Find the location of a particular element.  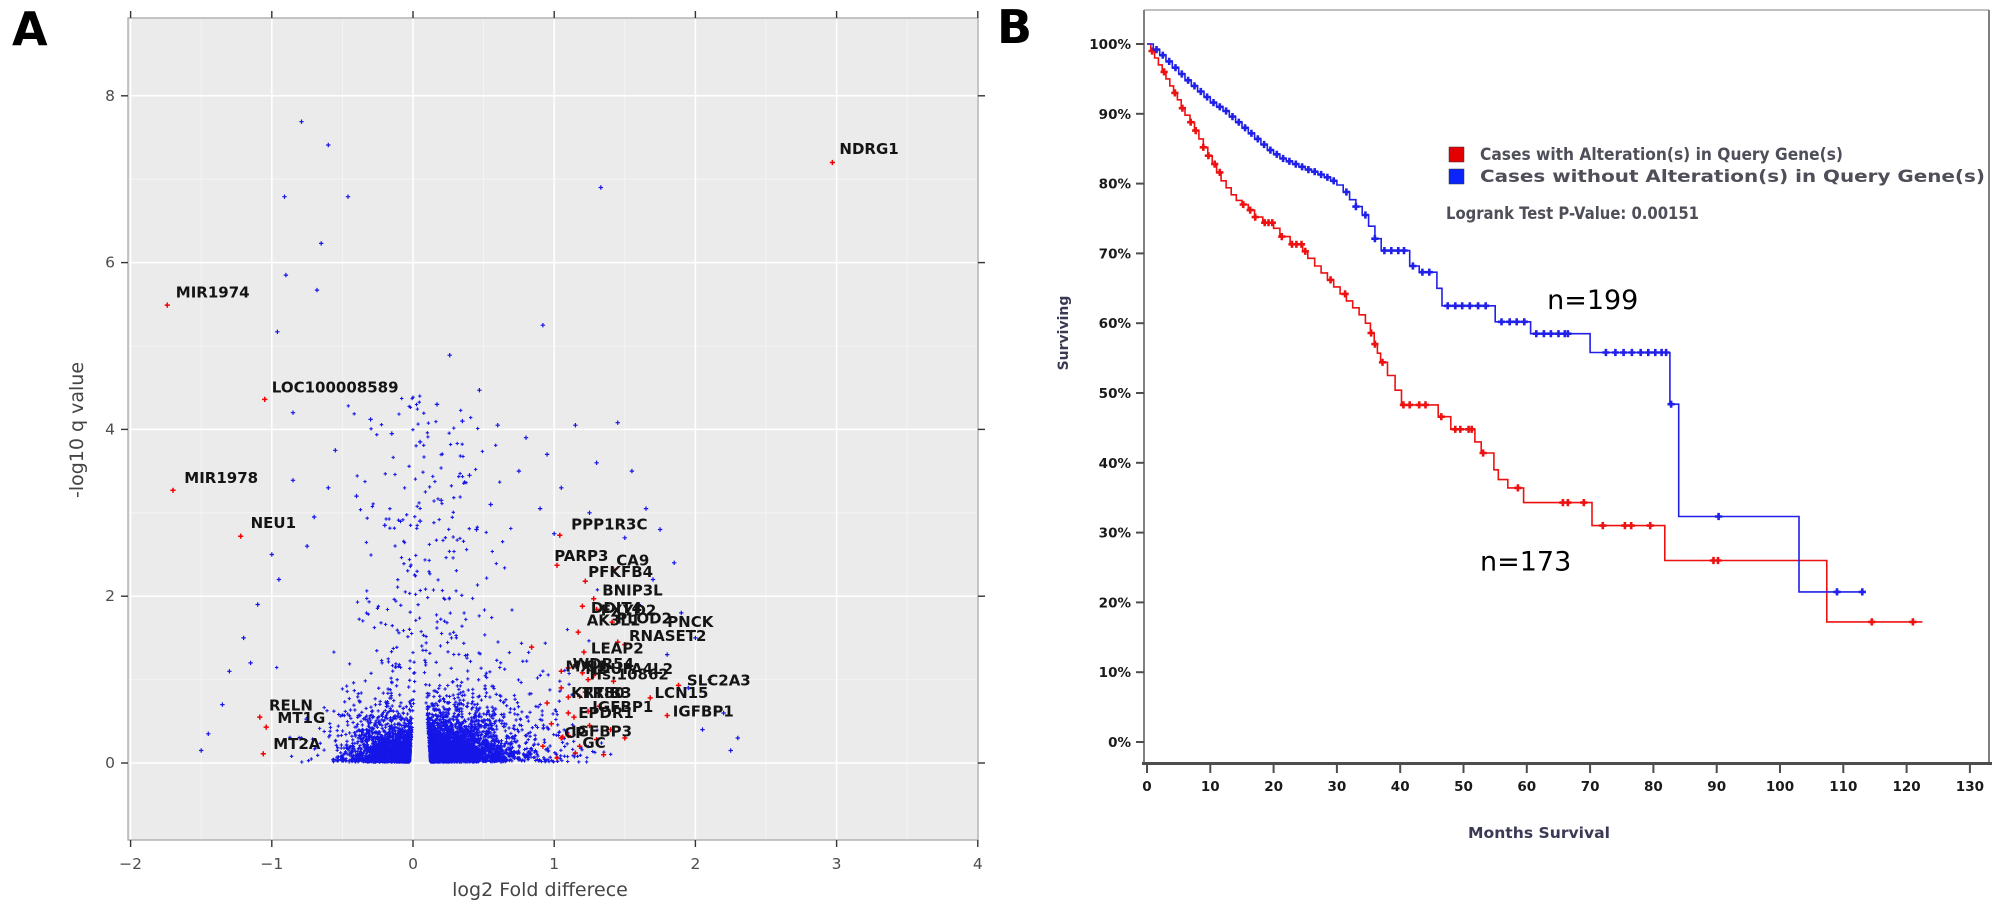

svg-text: 40% is located at coordinates (1115, 464).